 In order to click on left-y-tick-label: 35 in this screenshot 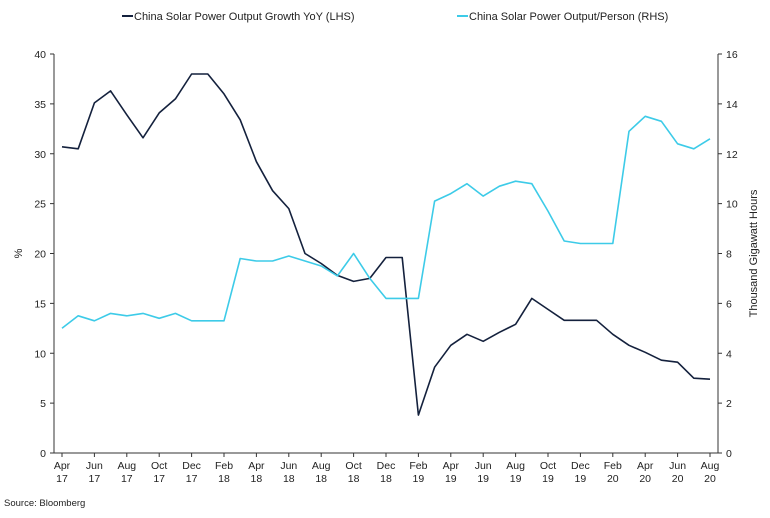, I will do `click(40, 105)`.